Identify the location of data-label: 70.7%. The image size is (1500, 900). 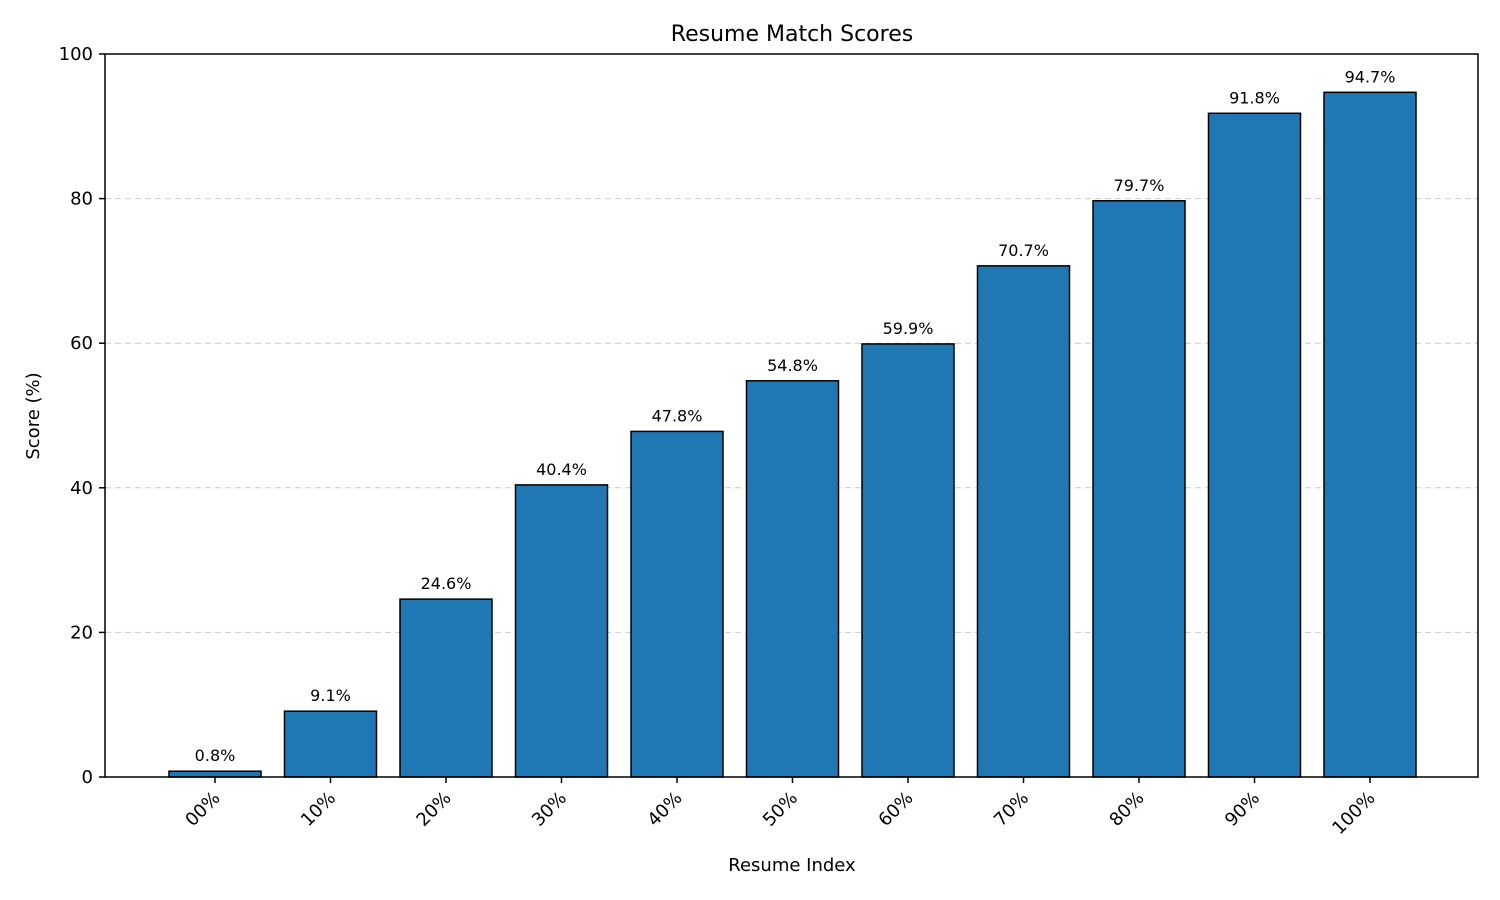
(1023, 250).